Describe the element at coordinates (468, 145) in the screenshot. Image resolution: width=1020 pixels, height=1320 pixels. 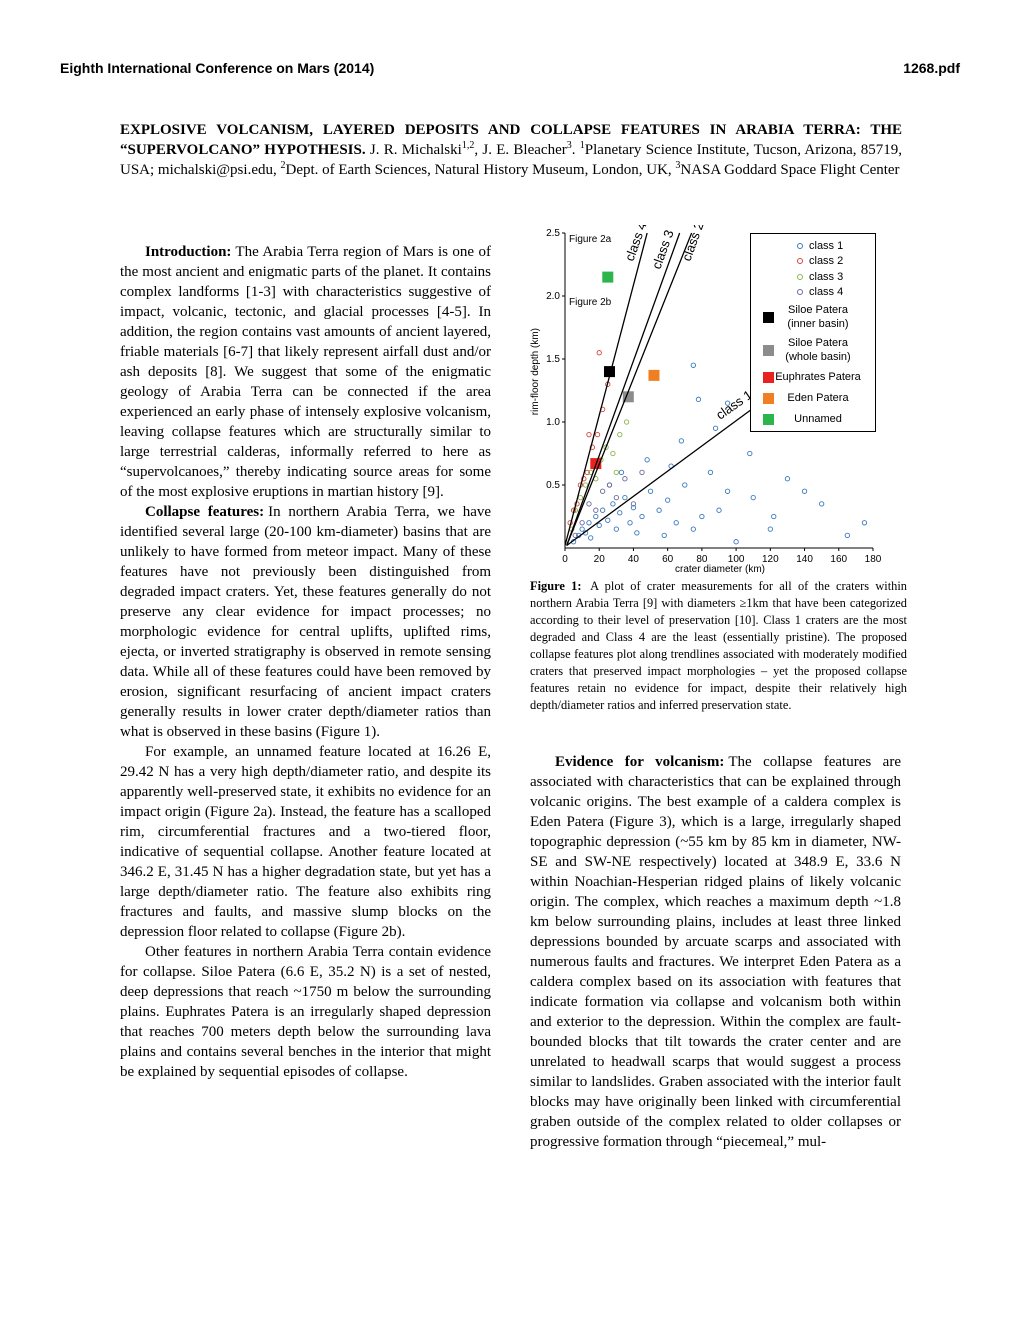
I see `affiliation-mark: 1,2` at that location.